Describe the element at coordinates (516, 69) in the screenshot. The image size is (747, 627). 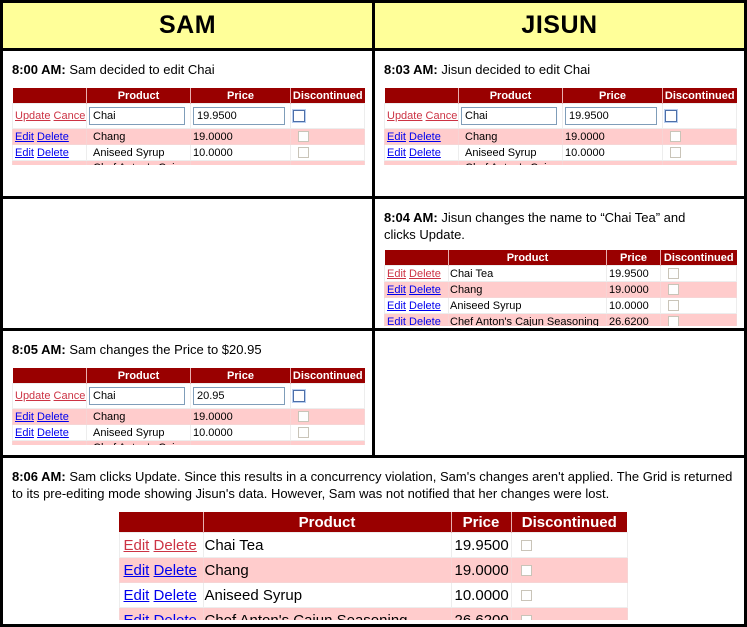
I see `event-text: Jisun decided to edit Chai` at that location.